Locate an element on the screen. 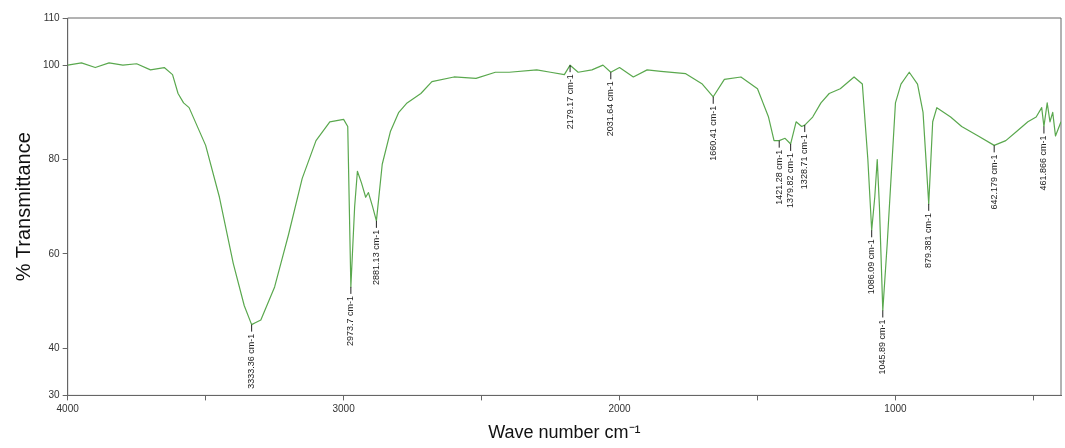 The width and height of the screenshot is (1065, 448). y-tick-label: 30 is located at coordinates (54, 395).